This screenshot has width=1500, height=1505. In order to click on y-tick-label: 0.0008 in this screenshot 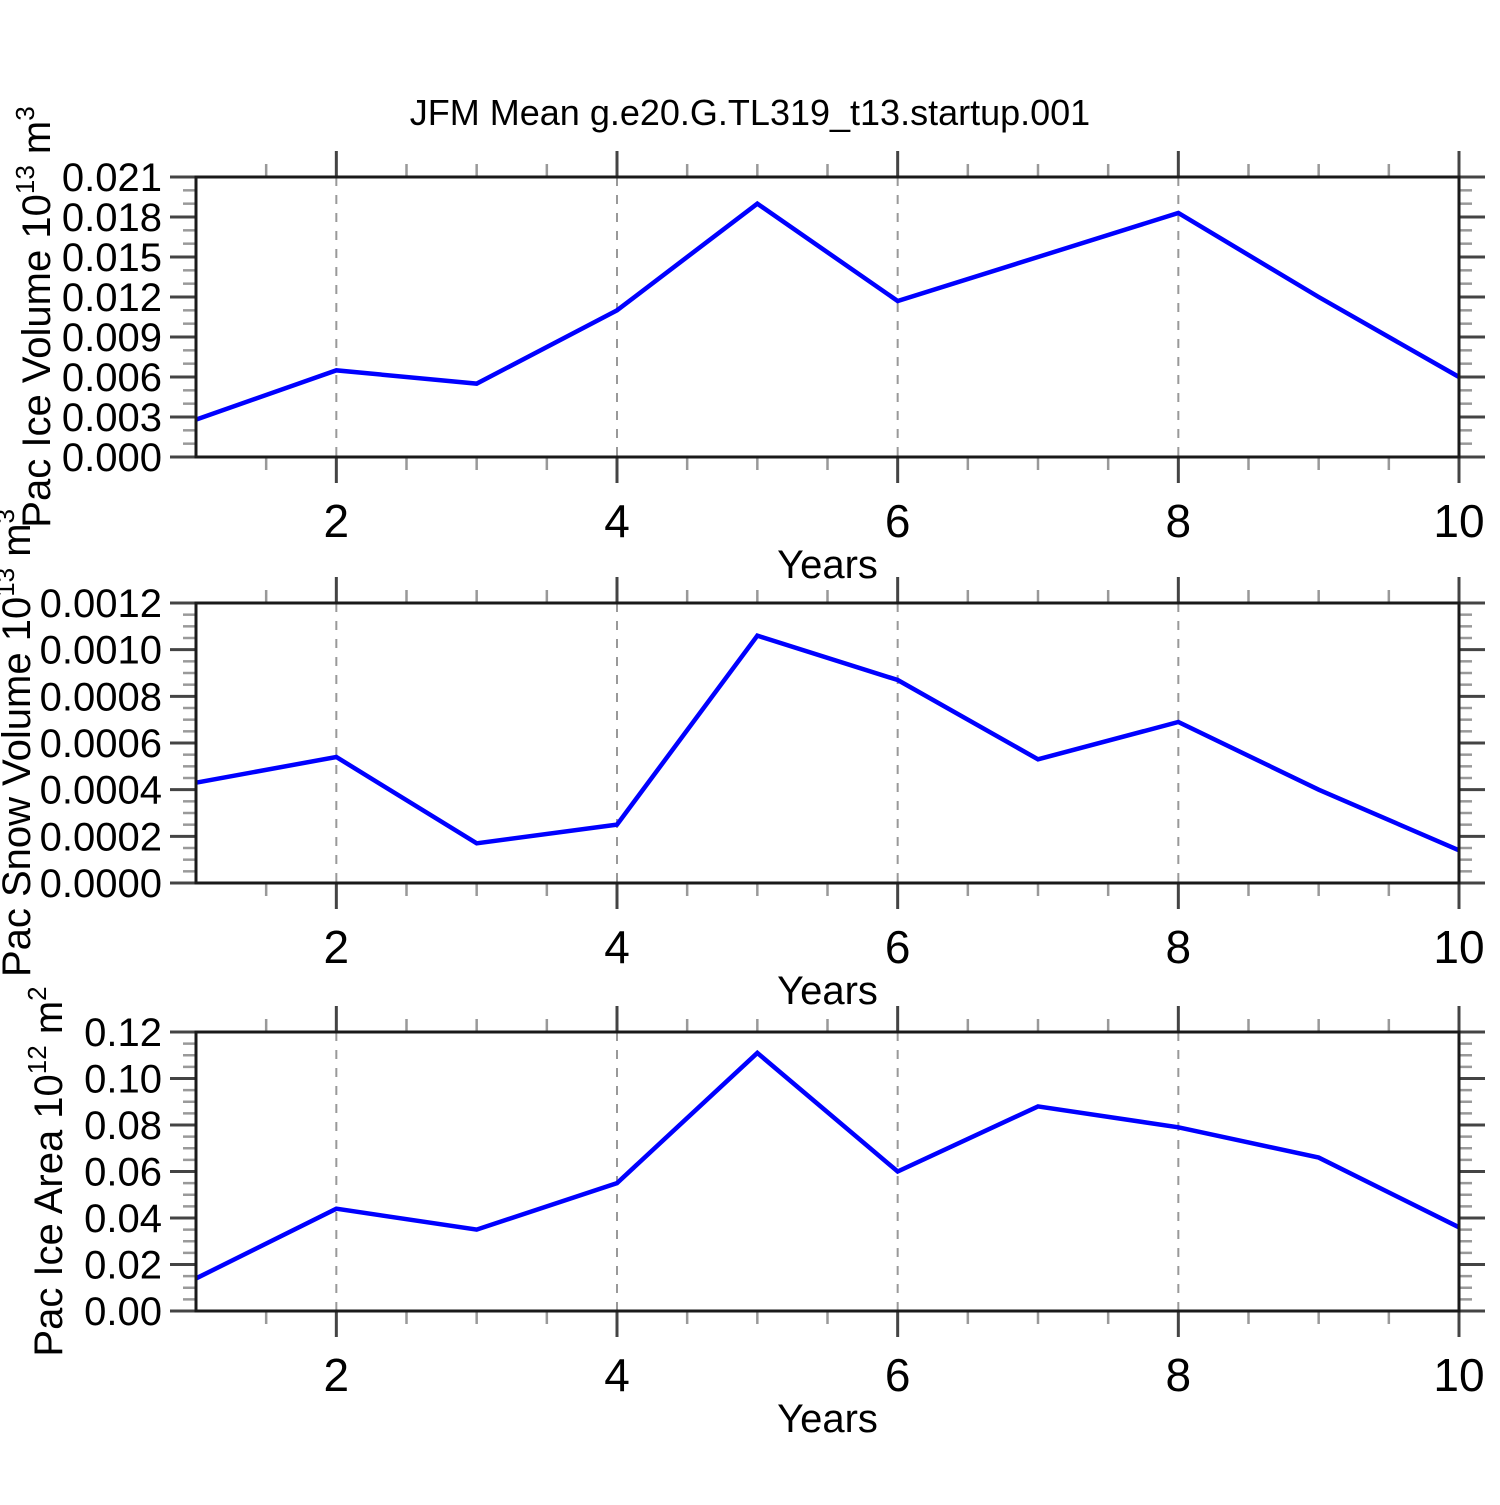, I will do `click(101, 697)`.